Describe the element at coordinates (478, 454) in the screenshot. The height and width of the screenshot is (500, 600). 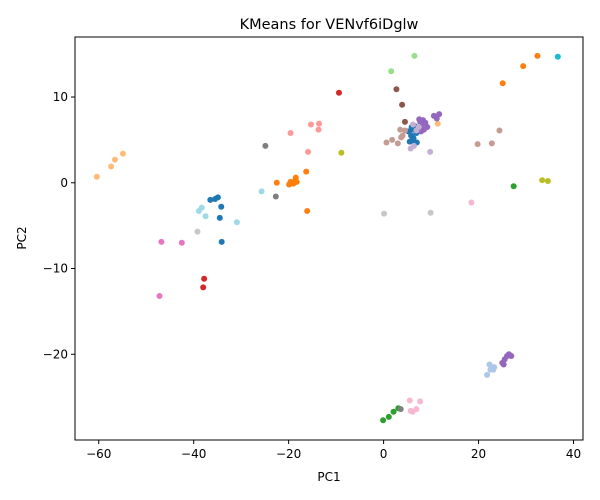
I see `x-tick-label: 20` at that location.